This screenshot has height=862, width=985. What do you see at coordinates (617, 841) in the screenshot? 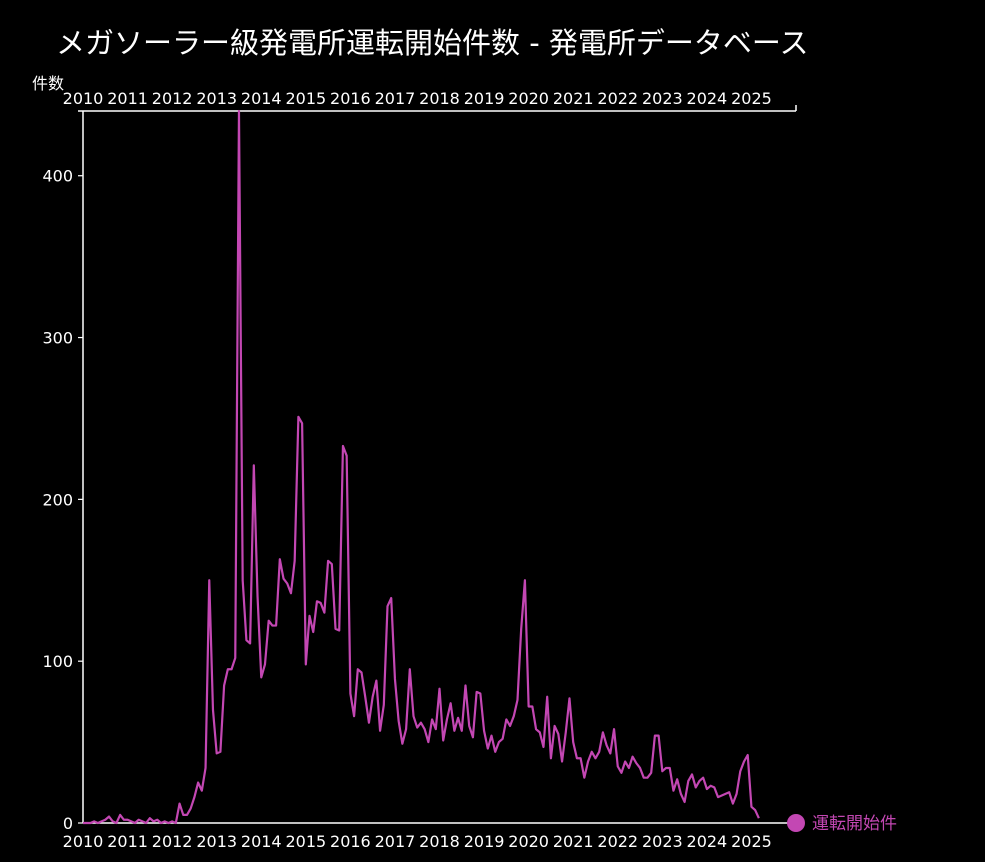
I see `x-tick-label-bottom: 2022` at bounding box center [617, 841].